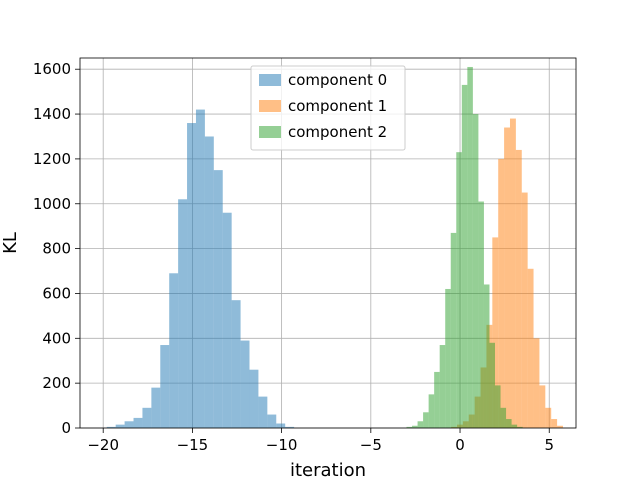  Describe the element at coordinates (337, 106) in the screenshot. I see `legend-label: component 1` at that location.